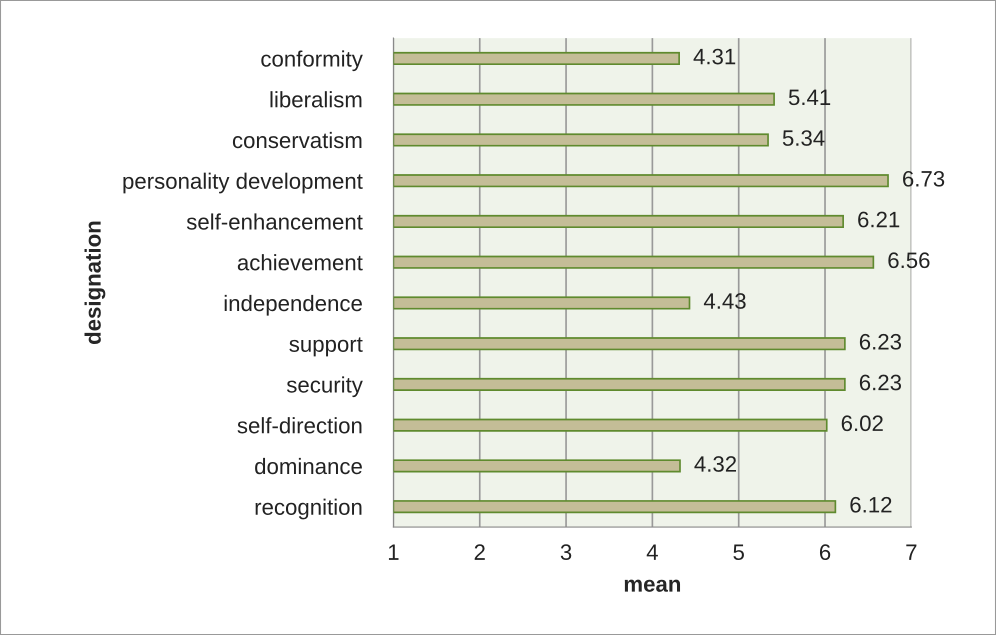 The image size is (996, 635). What do you see at coordinates (297, 140) in the screenshot?
I see `y-tick-label: conservatism` at bounding box center [297, 140].